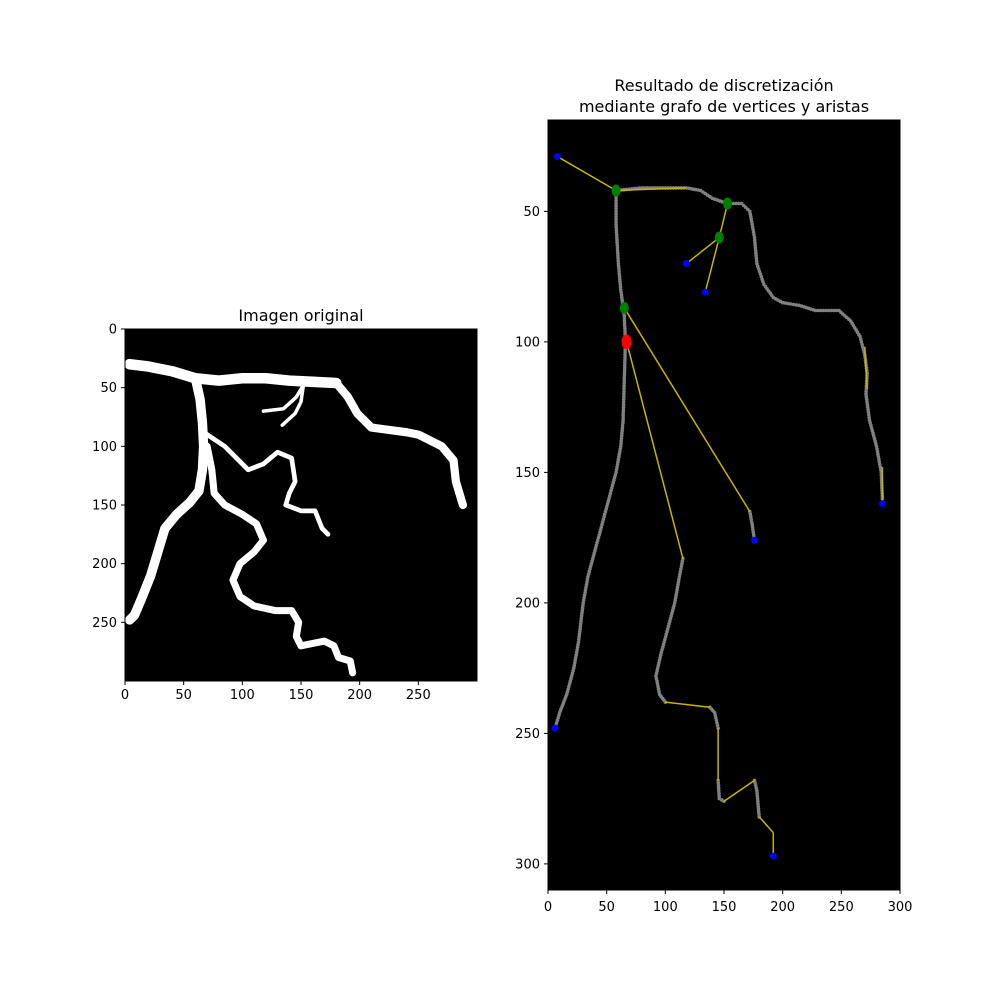 This screenshot has height=1000, width=1000. What do you see at coordinates (782, 907) in the screenshot?
I see `x-tick-label: 200` at bounding box center [782, 907].